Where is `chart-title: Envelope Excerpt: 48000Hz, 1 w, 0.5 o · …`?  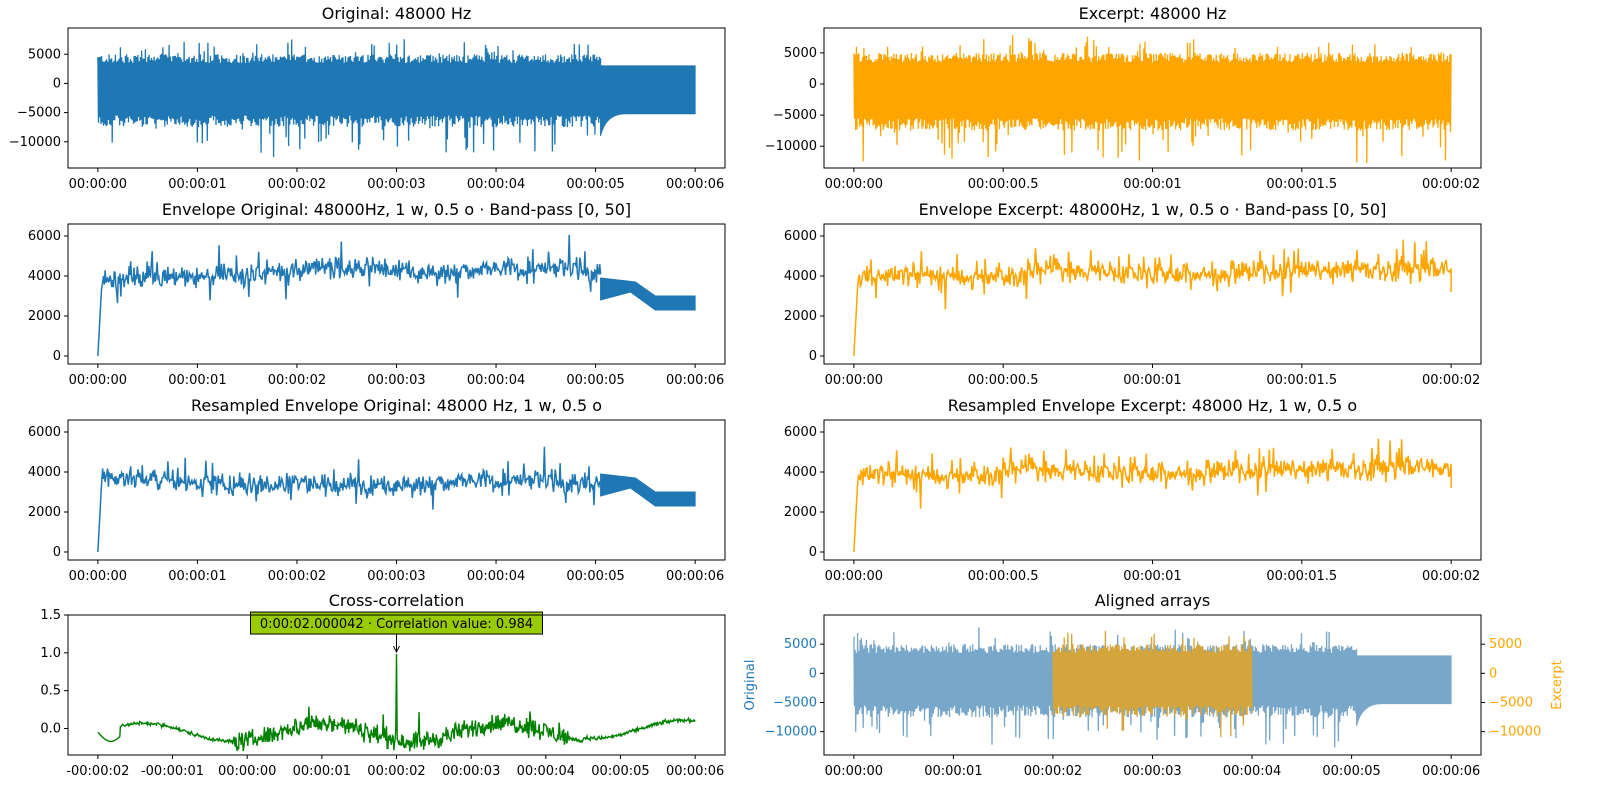 chart-title: Envelope Excerpt: 48000Hz, 1 w, 0.5 o · … is located at coordinates (1153, 209).